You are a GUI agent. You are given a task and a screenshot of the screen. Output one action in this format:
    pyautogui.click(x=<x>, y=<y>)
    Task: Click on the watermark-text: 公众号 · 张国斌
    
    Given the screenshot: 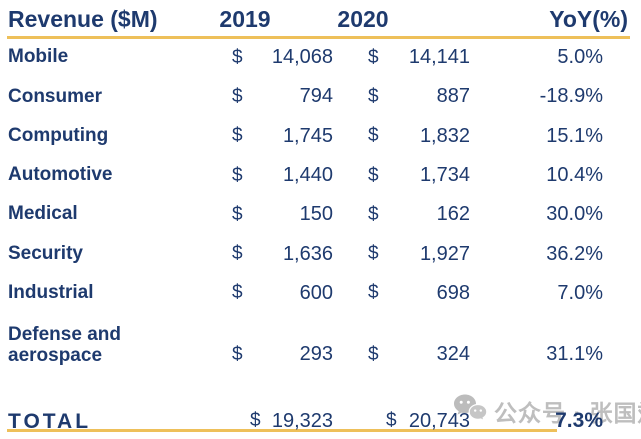 What is the action you would take?
    pyautogui.click(x=567, y=412)
    